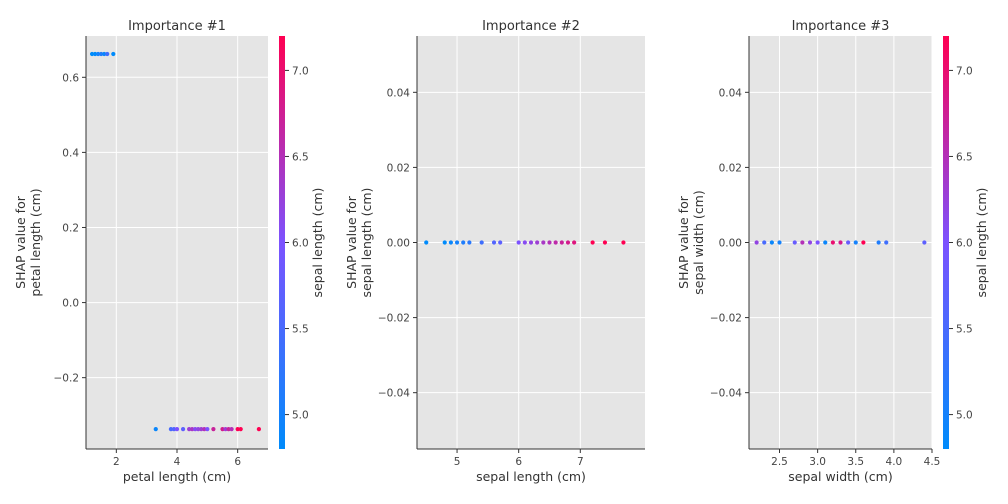 The height and width of the screenshot is (504, 1008). What do you see at coordinates (817, 462) in the screenshot?
I see `x-tick-label: 3.0` at bounding box center [817, 462].